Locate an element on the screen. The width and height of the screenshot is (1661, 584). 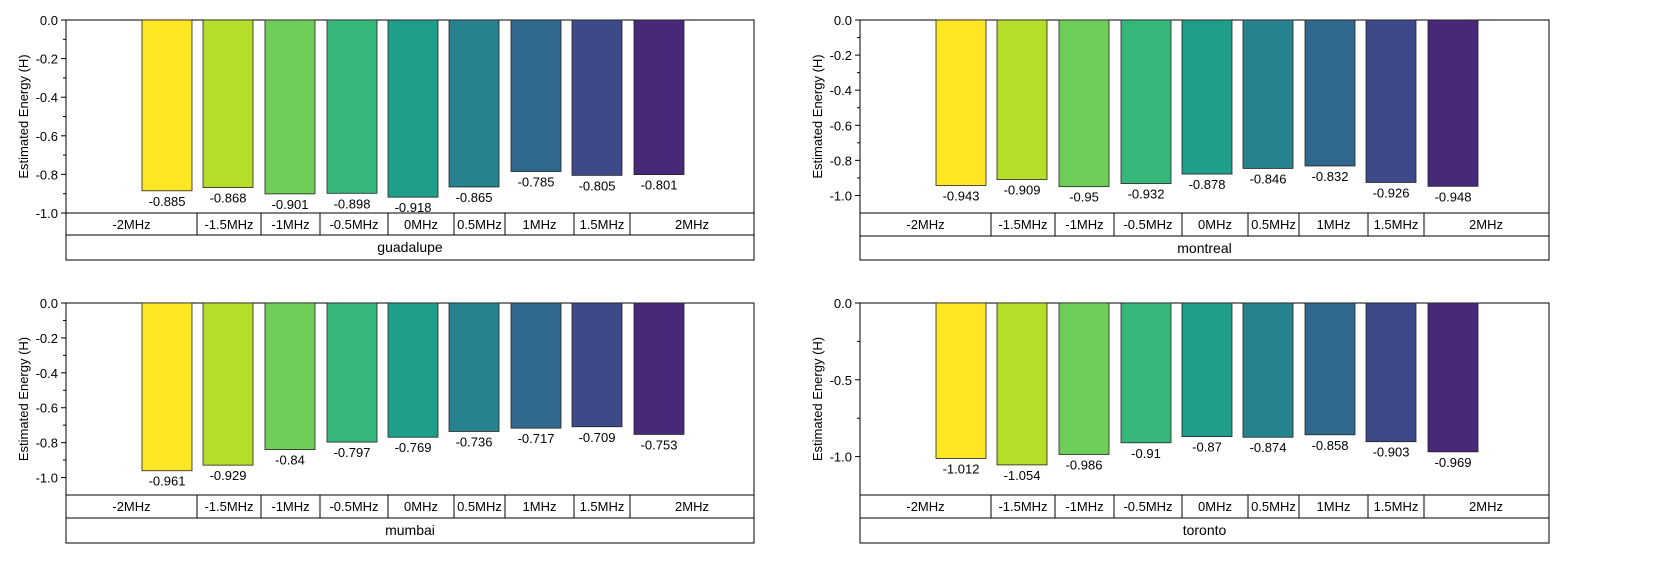
bar-value-label: -0.846 is located at coordinates (1268, 178).